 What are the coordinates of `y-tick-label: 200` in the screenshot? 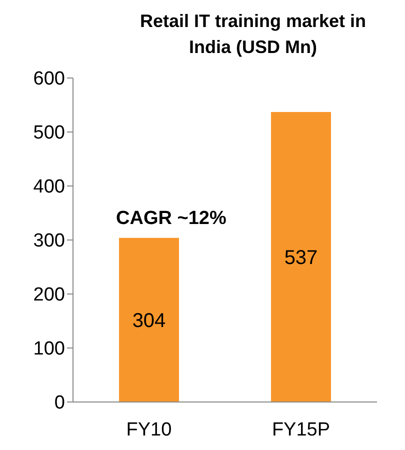 It's located at (49, 295).